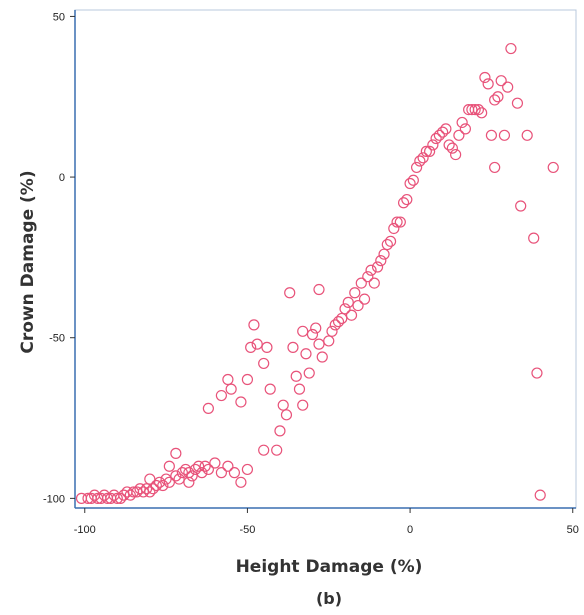 Image resolution: width=584 pixels, height=615 pixels. Describe the element at coordinates (54, 499) in the screenshot. I see `y-tick-label: -100` at that location.